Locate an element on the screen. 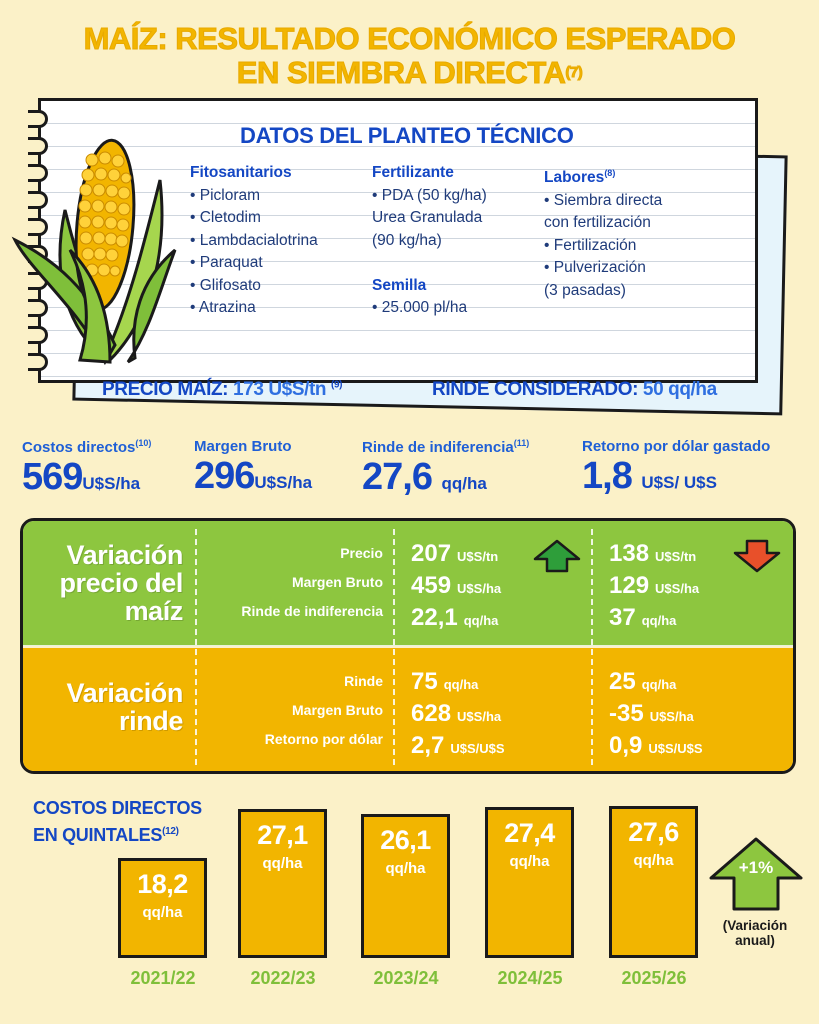  category-label: 2021/22 is located at coordinates (163, 978).